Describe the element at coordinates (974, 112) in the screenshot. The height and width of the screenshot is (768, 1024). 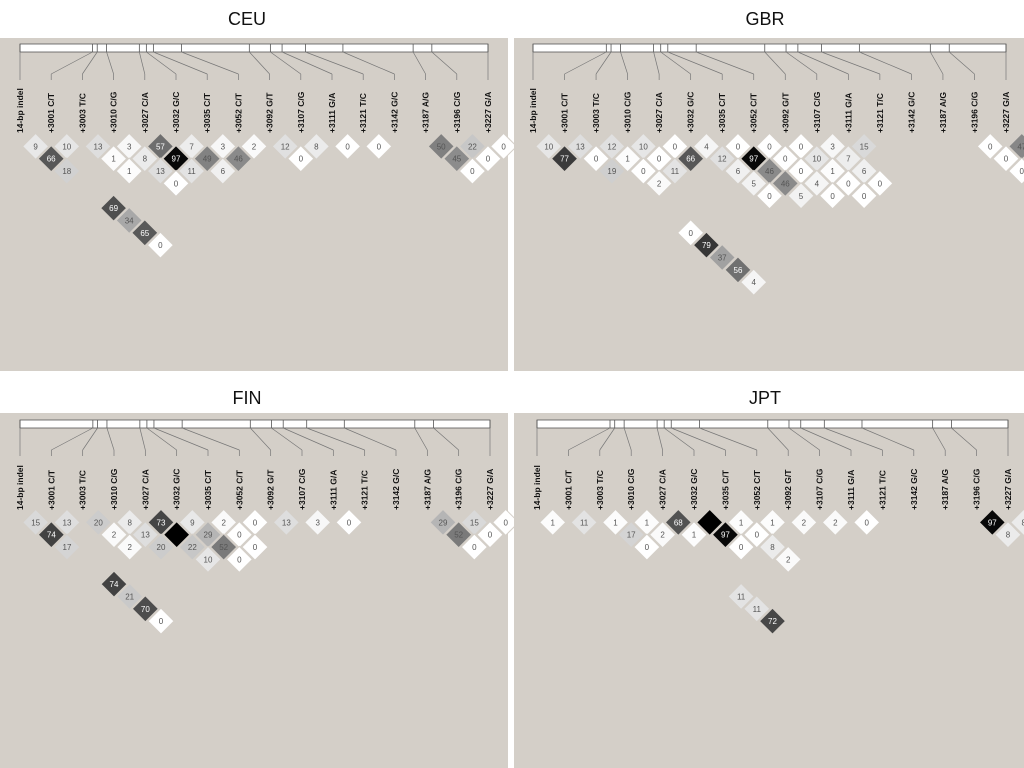
I see `snp-label: +3196 C/G` at that location.